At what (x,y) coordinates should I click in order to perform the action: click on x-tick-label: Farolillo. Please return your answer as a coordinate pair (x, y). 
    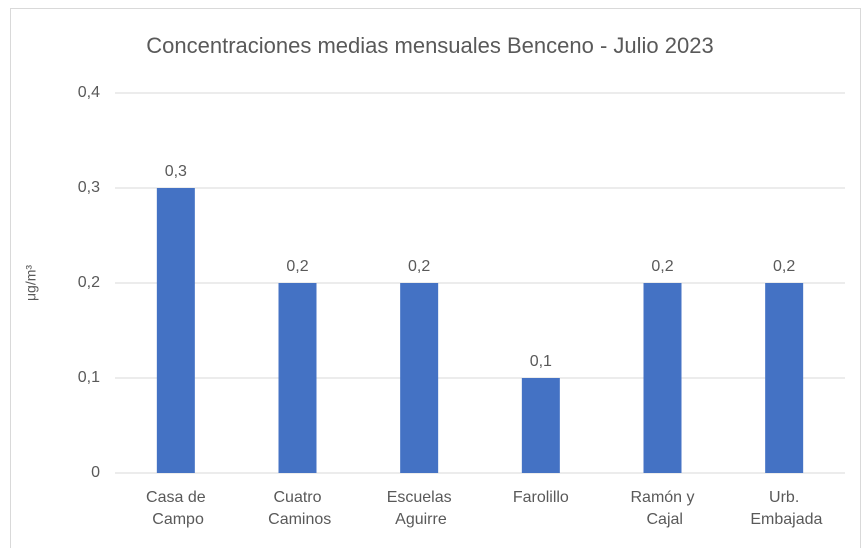
    Looking at the image, I should click on (541, 497).